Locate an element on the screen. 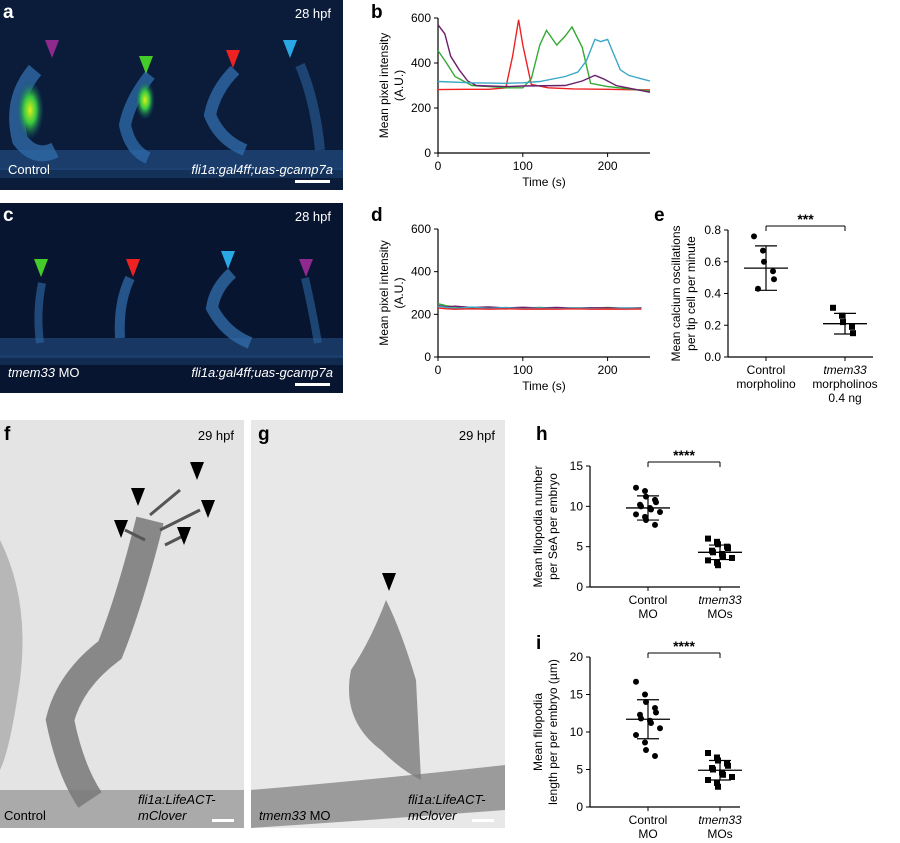  y-tick-label: 0 is located at coordinates (579, 587).